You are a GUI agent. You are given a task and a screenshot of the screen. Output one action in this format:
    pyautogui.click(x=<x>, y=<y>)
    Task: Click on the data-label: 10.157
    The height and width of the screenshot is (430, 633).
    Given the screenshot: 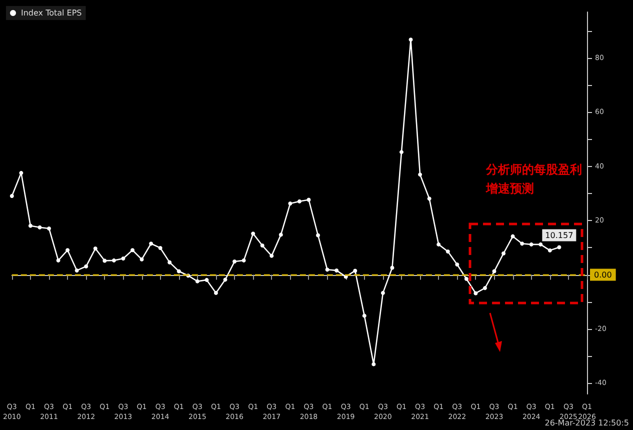 What is the action you would take?
    pyautogui.click(x=559, y=235)
    